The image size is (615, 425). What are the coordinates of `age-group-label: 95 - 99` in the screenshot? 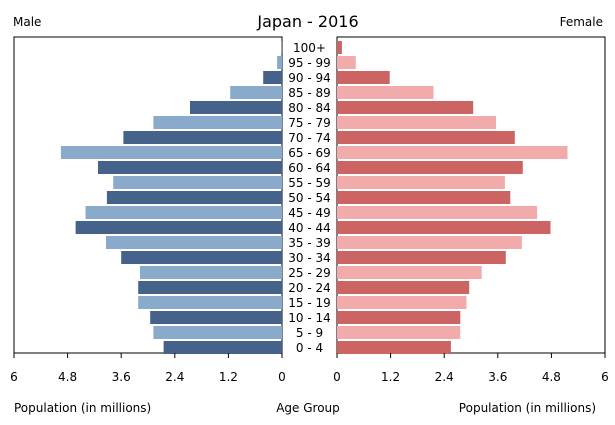 It's located at (309, 63).